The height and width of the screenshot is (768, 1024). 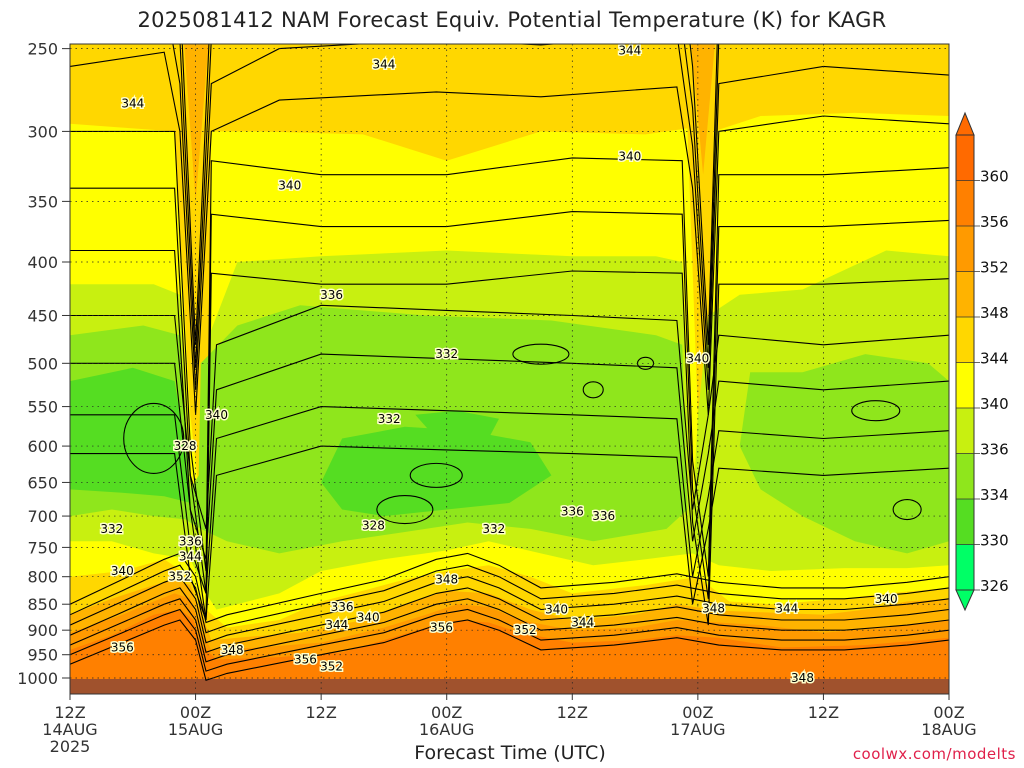 I want to click on credit-link: coolwx.com/modelts, so click(x=934, y=754).